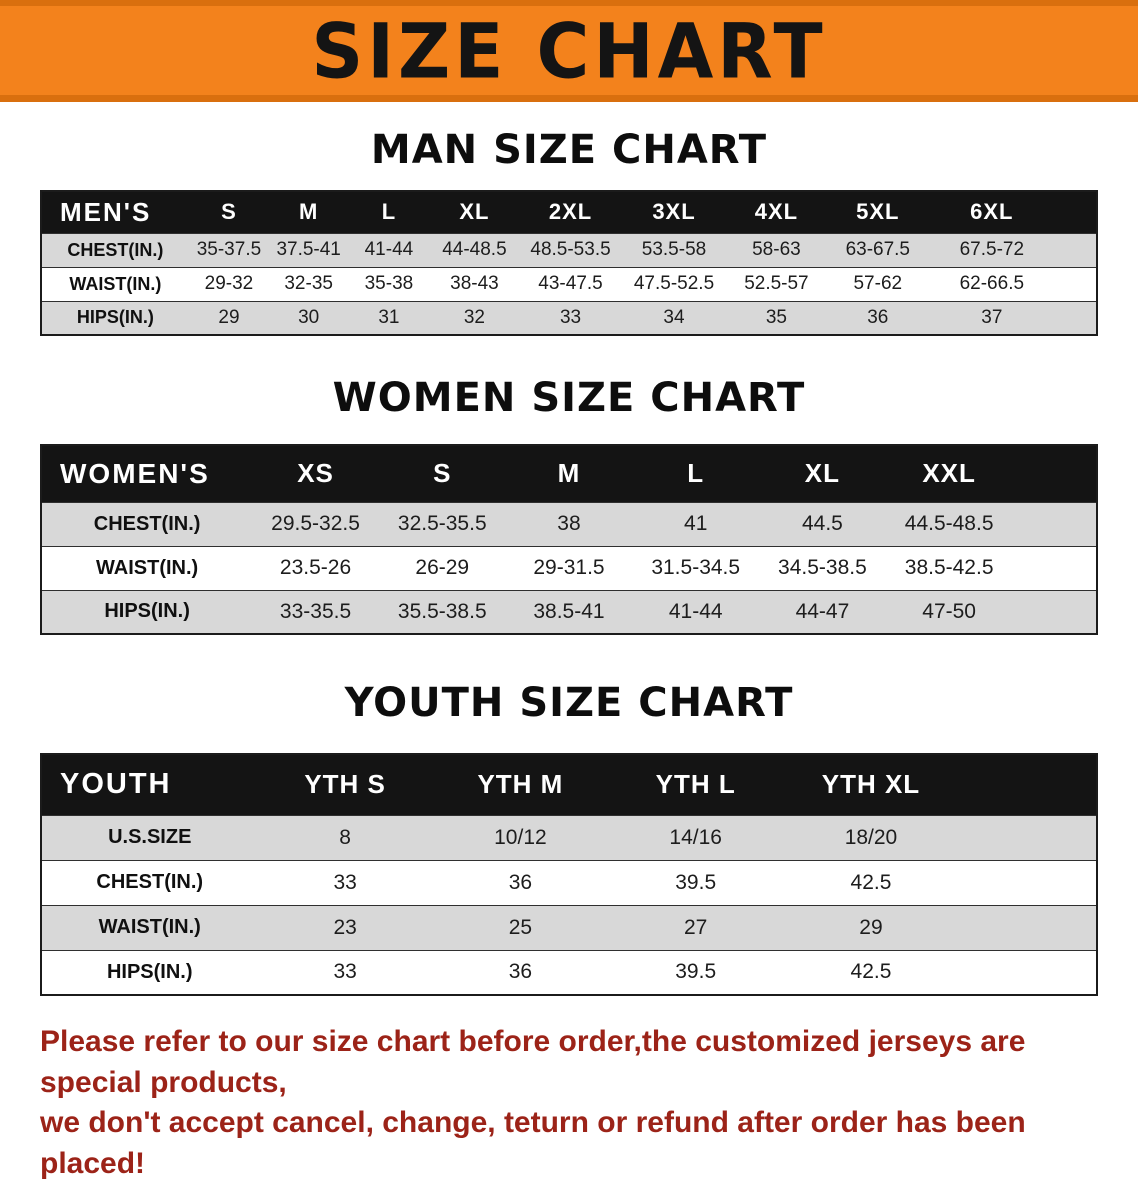  Describe the element at coordinates (776, 249) in the screenshot. I see `size-value: 58-63` at that location.